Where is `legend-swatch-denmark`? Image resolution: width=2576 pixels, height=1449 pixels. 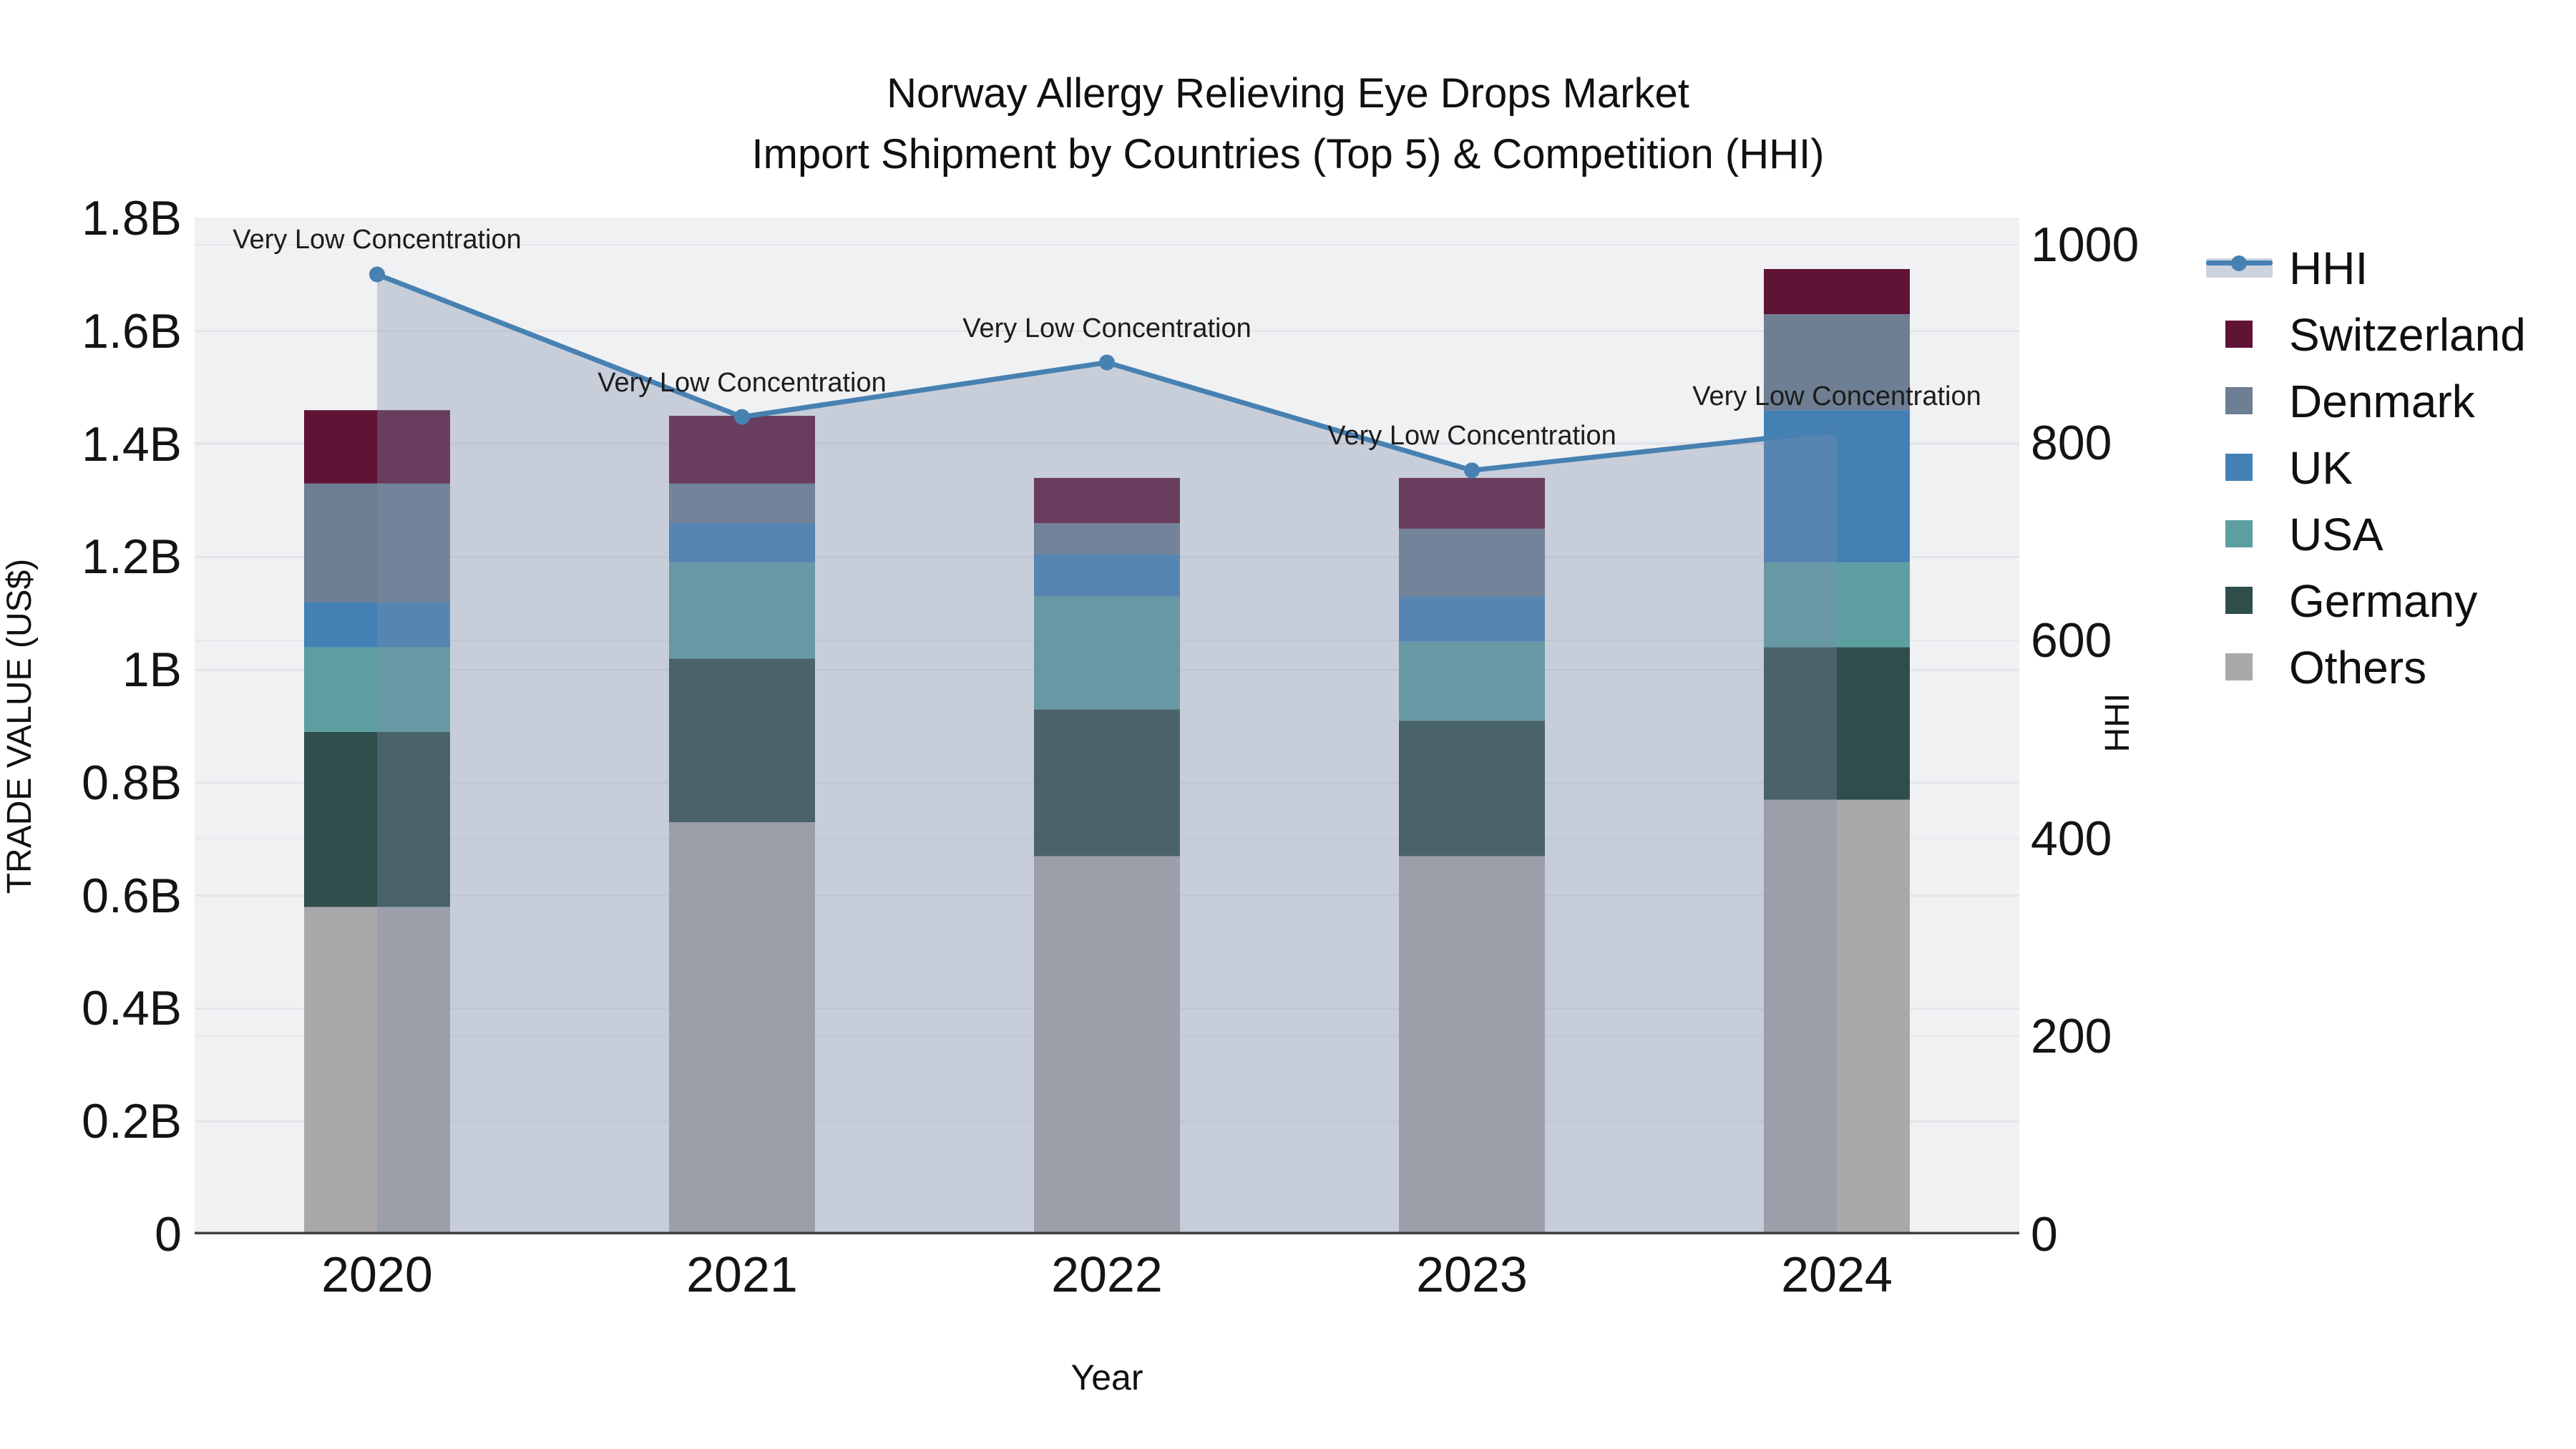 legend-swatch-denmark is located at coordinates (2246, 401).